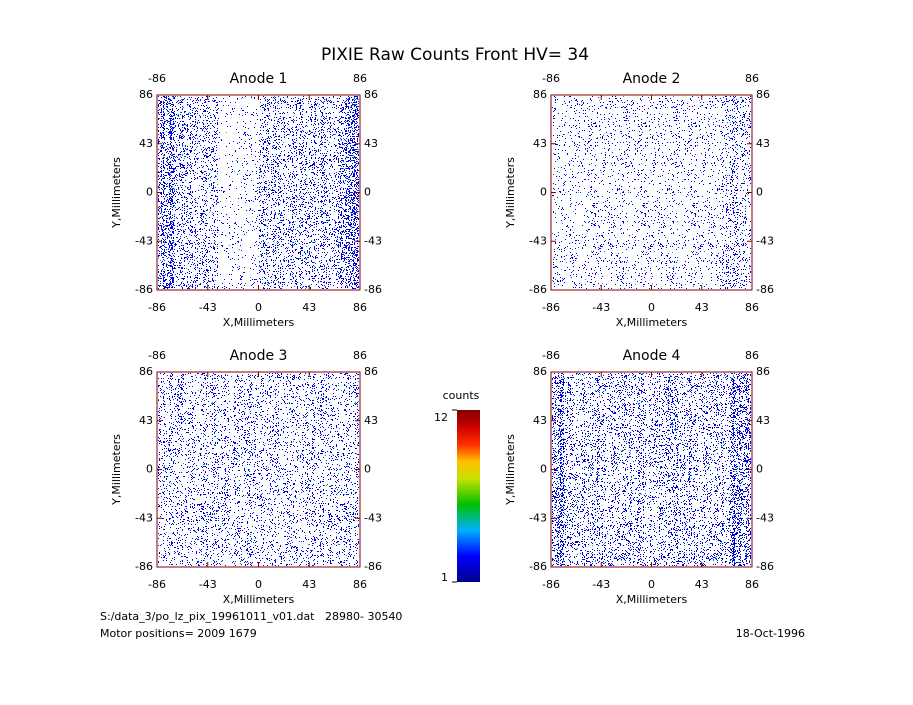  Describe the element at coordinates (652, 356) in the screenshot. I see `panel-title: Anode 4` at that location.